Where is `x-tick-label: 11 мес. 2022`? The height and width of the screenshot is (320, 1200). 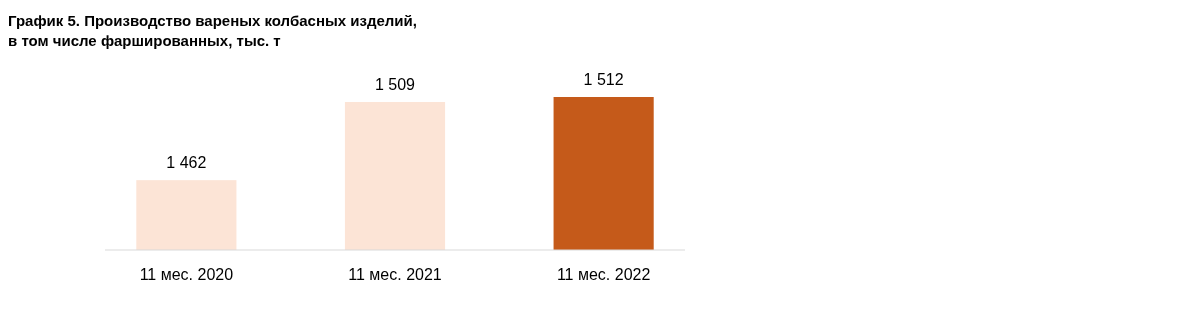 x-tick-label: 11 мес. 2022 is located at coordinates (603, 274).